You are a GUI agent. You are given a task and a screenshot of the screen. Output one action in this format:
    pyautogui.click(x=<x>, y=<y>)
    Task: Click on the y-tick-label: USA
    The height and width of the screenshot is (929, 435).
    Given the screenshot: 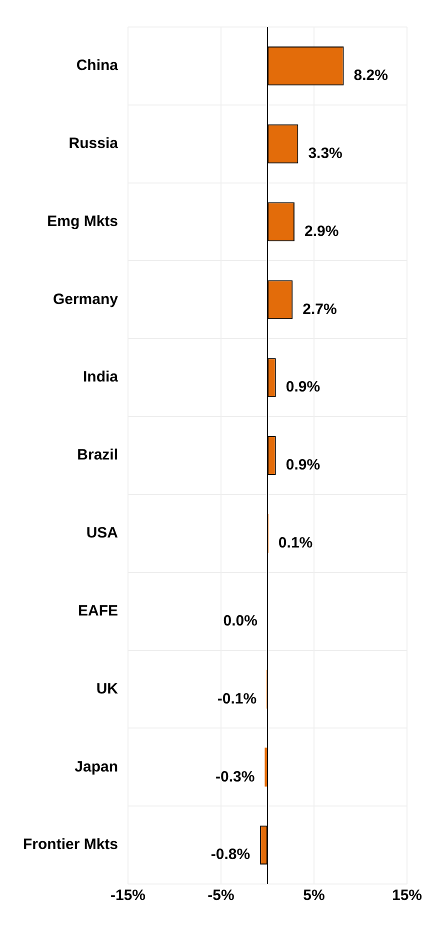 What is the action you would take?
    pyautogui.click(x=102, y=533)
    